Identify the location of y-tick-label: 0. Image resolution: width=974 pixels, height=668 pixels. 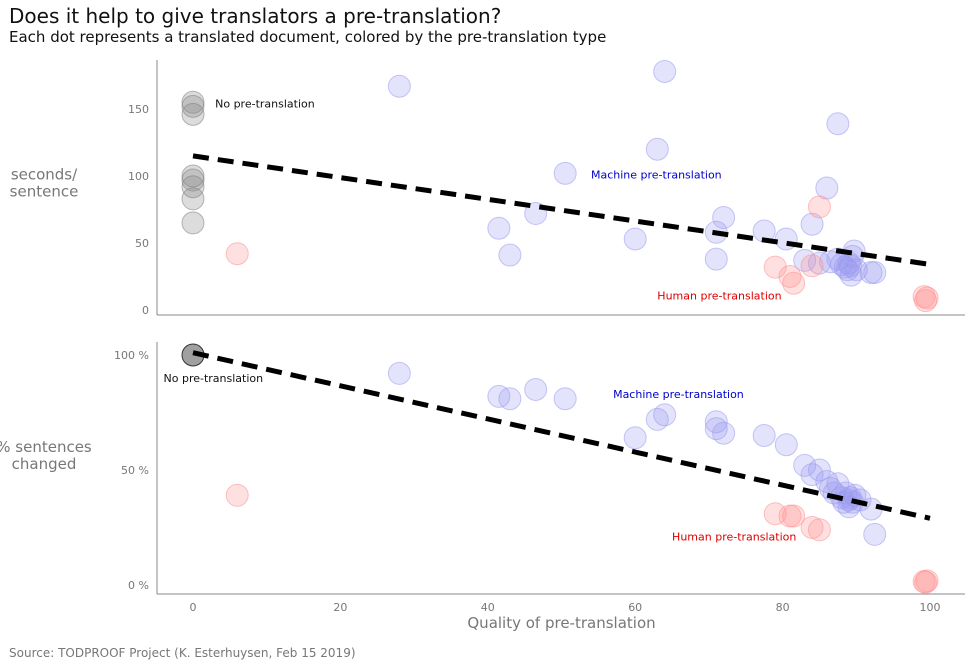
(145, 310).